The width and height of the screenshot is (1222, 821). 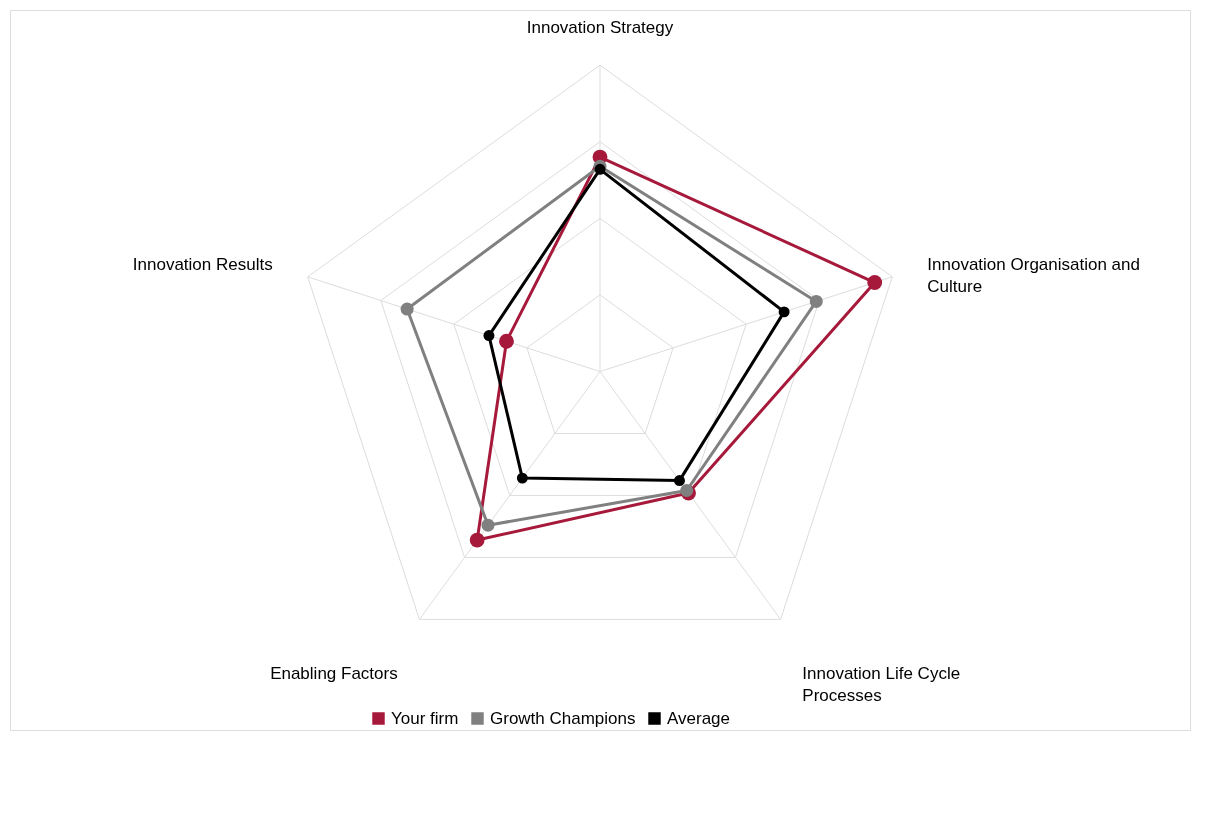 I want to click on spoke-label: Enabling Factors, so click(x=334, y=673).